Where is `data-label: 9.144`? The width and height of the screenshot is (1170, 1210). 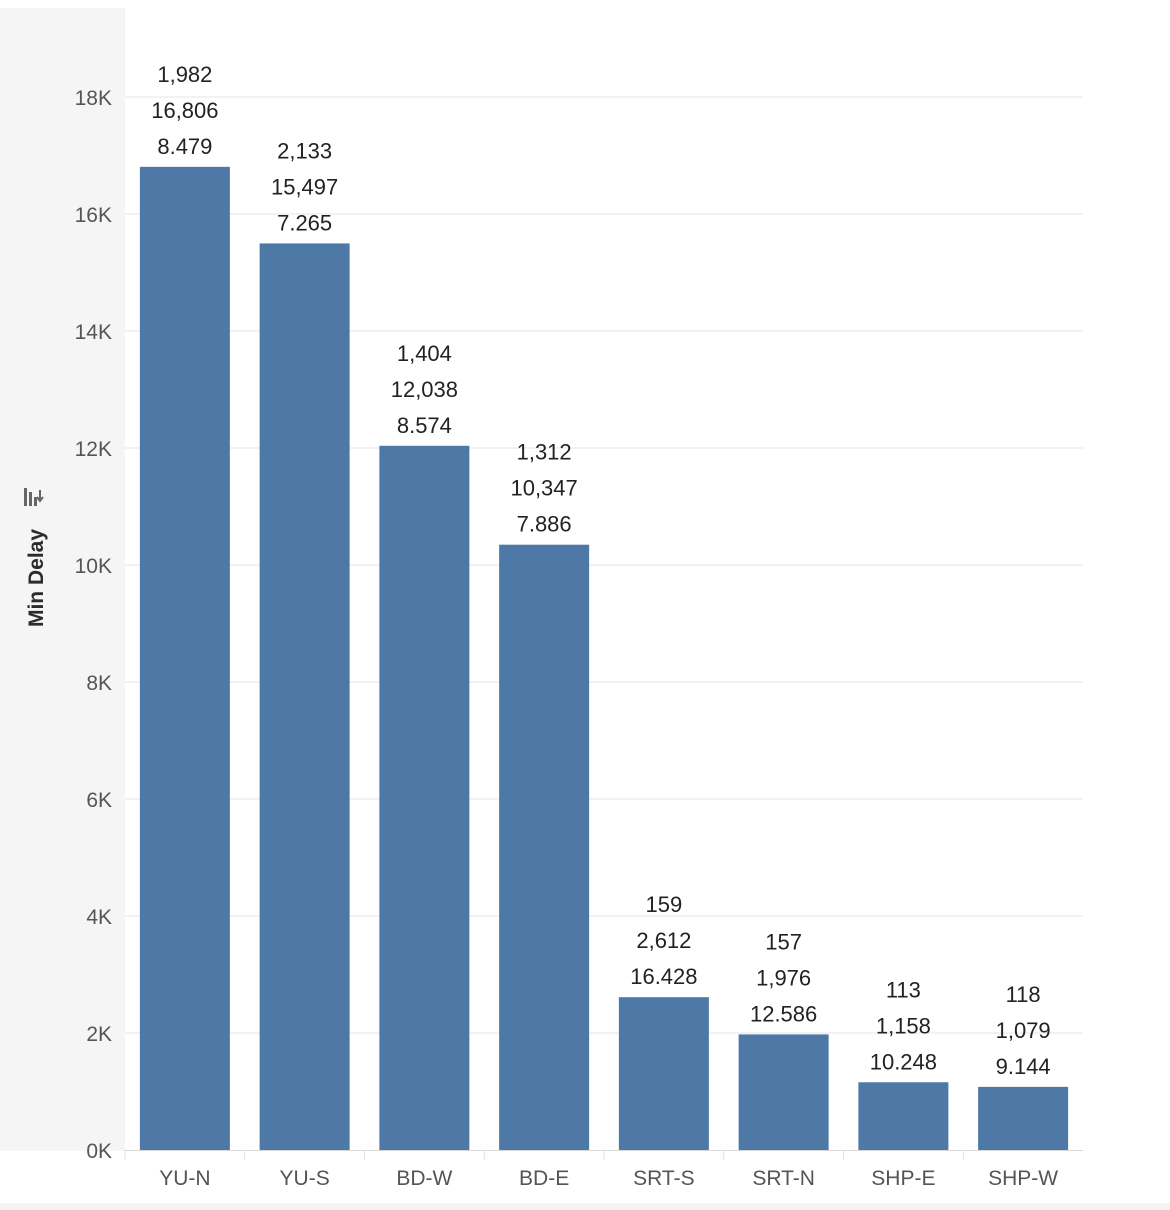
data-label: 9.144 is located at coordinates (1023, 1066).